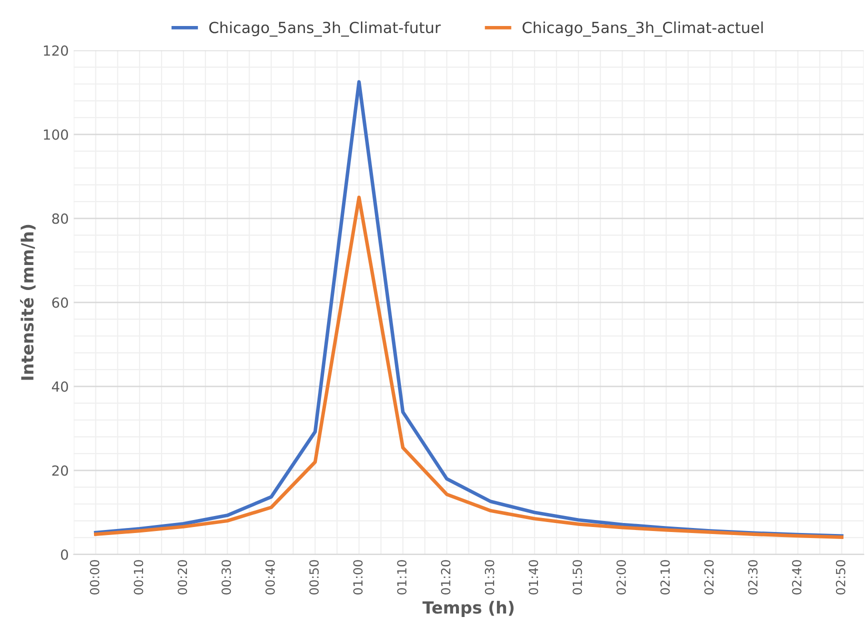 The image size is (868, 630). I want to click on x-tick-label: 01:30, so click(489, 577).